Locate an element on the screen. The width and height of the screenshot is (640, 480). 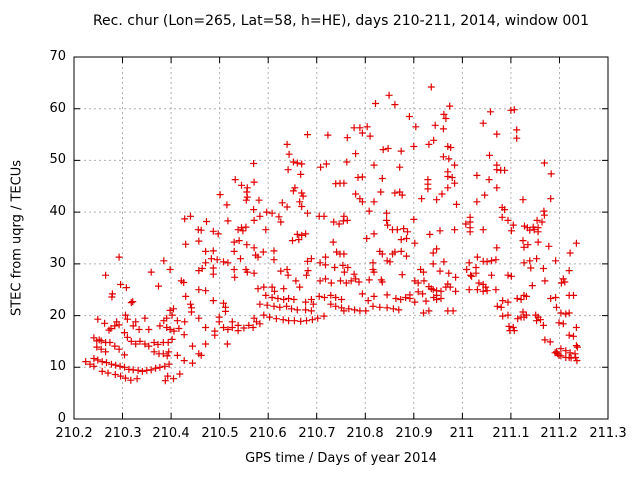
x-tick-label: 210.5 is located at coordinates (220, 433).